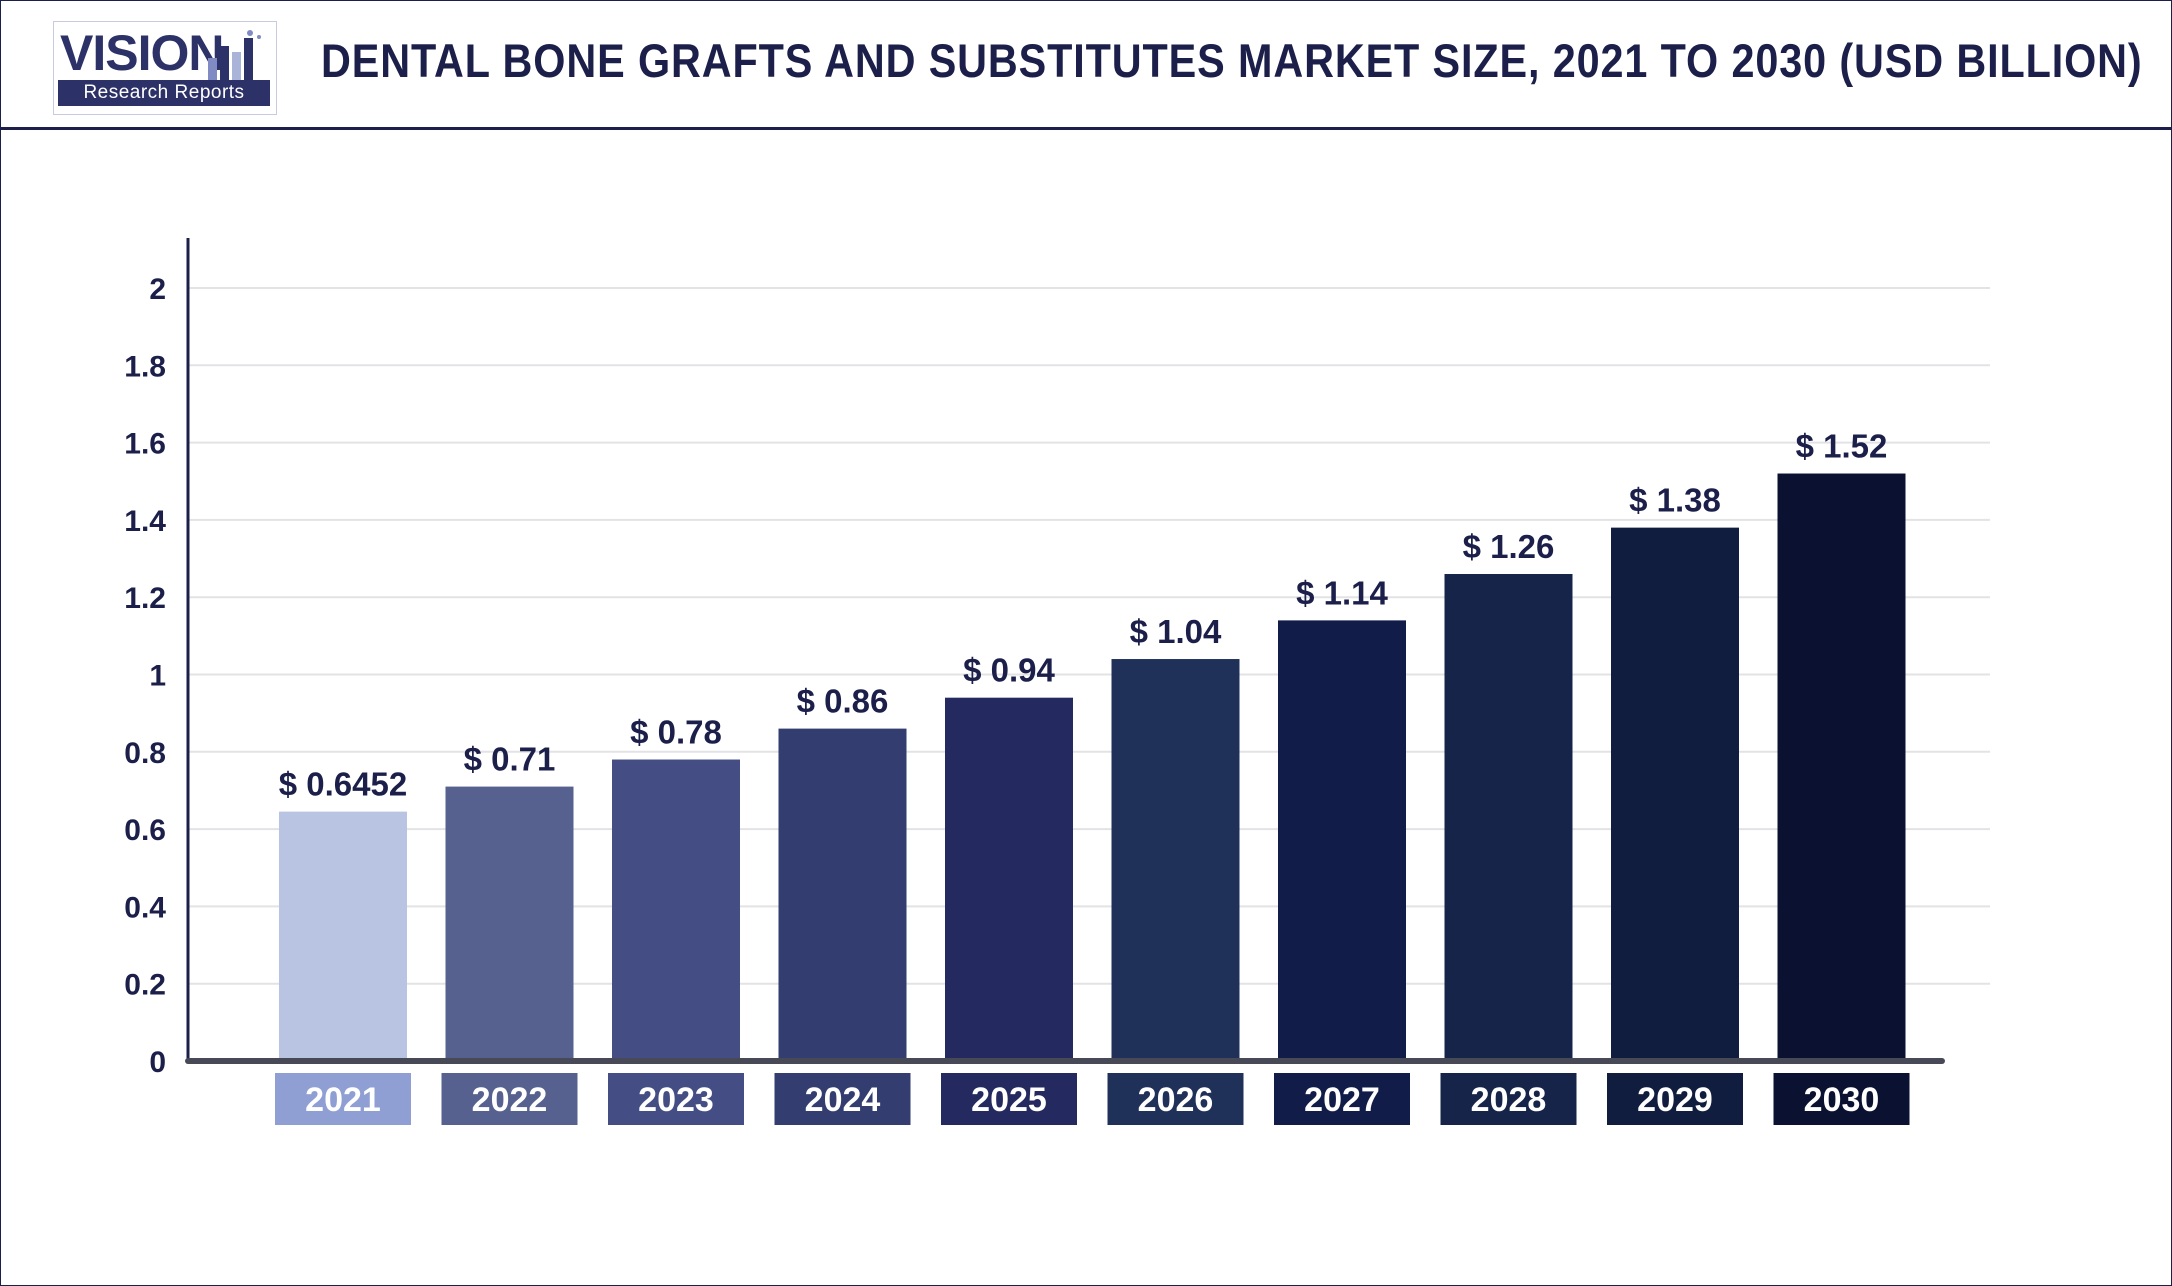 This screenshot has width=2172, height=1286. What do you see at coordinates (234, 56) in the screenshot?
I see `logo-bars-icon` at bounding box center [234, 56].